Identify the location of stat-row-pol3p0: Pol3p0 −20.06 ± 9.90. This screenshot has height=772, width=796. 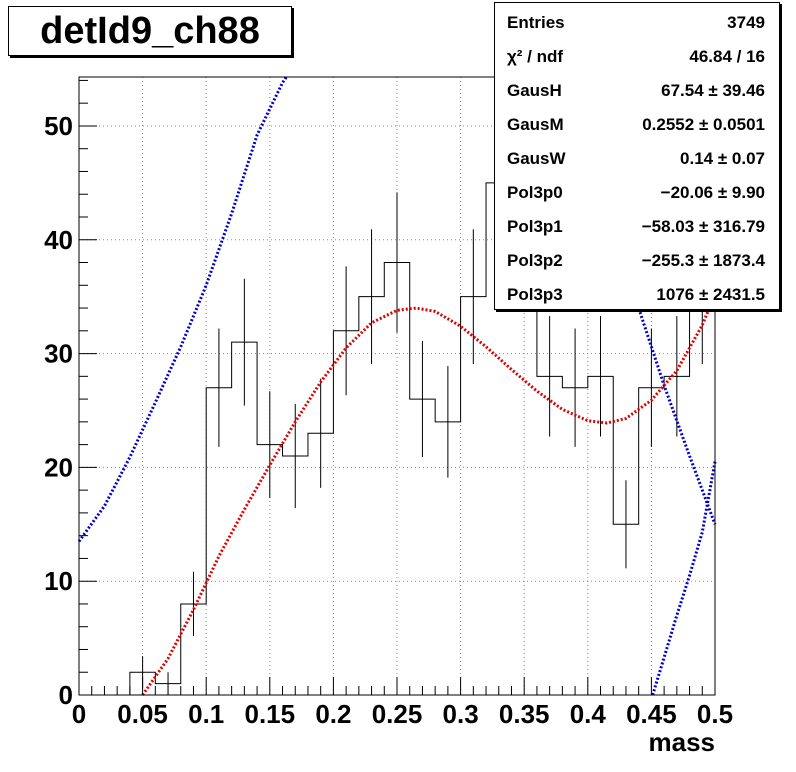
(636, 193).